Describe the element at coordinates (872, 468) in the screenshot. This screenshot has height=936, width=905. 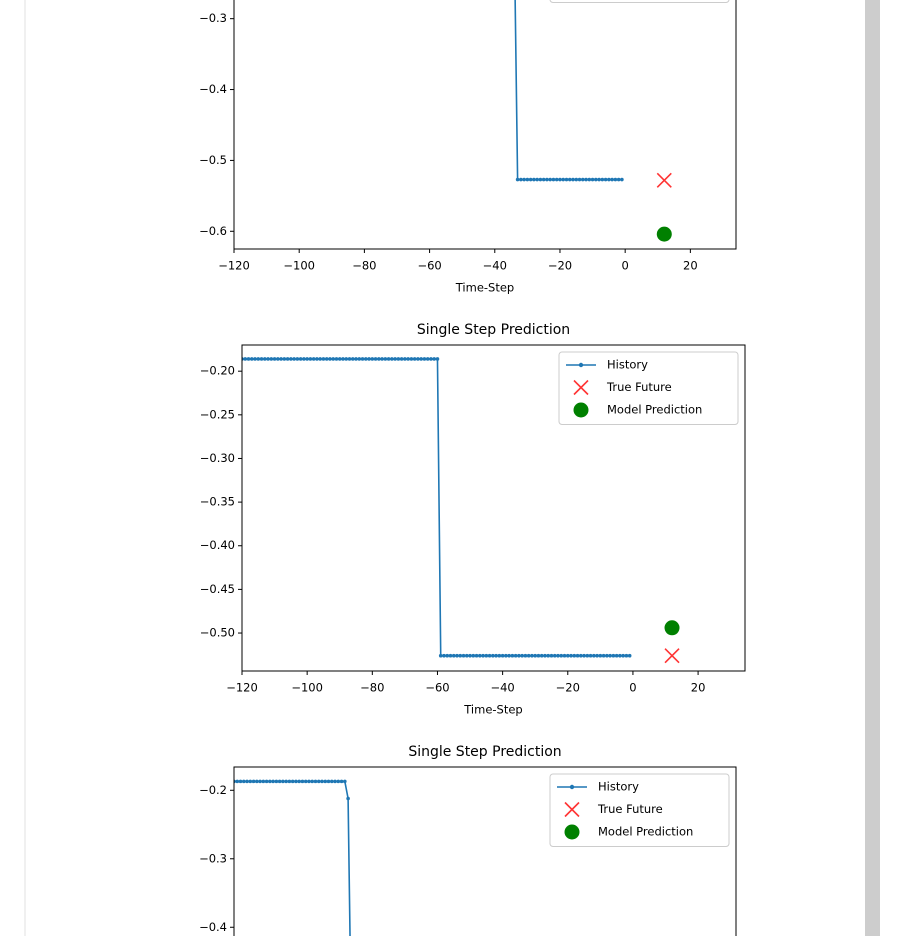
I see `scrollbar` at that location.